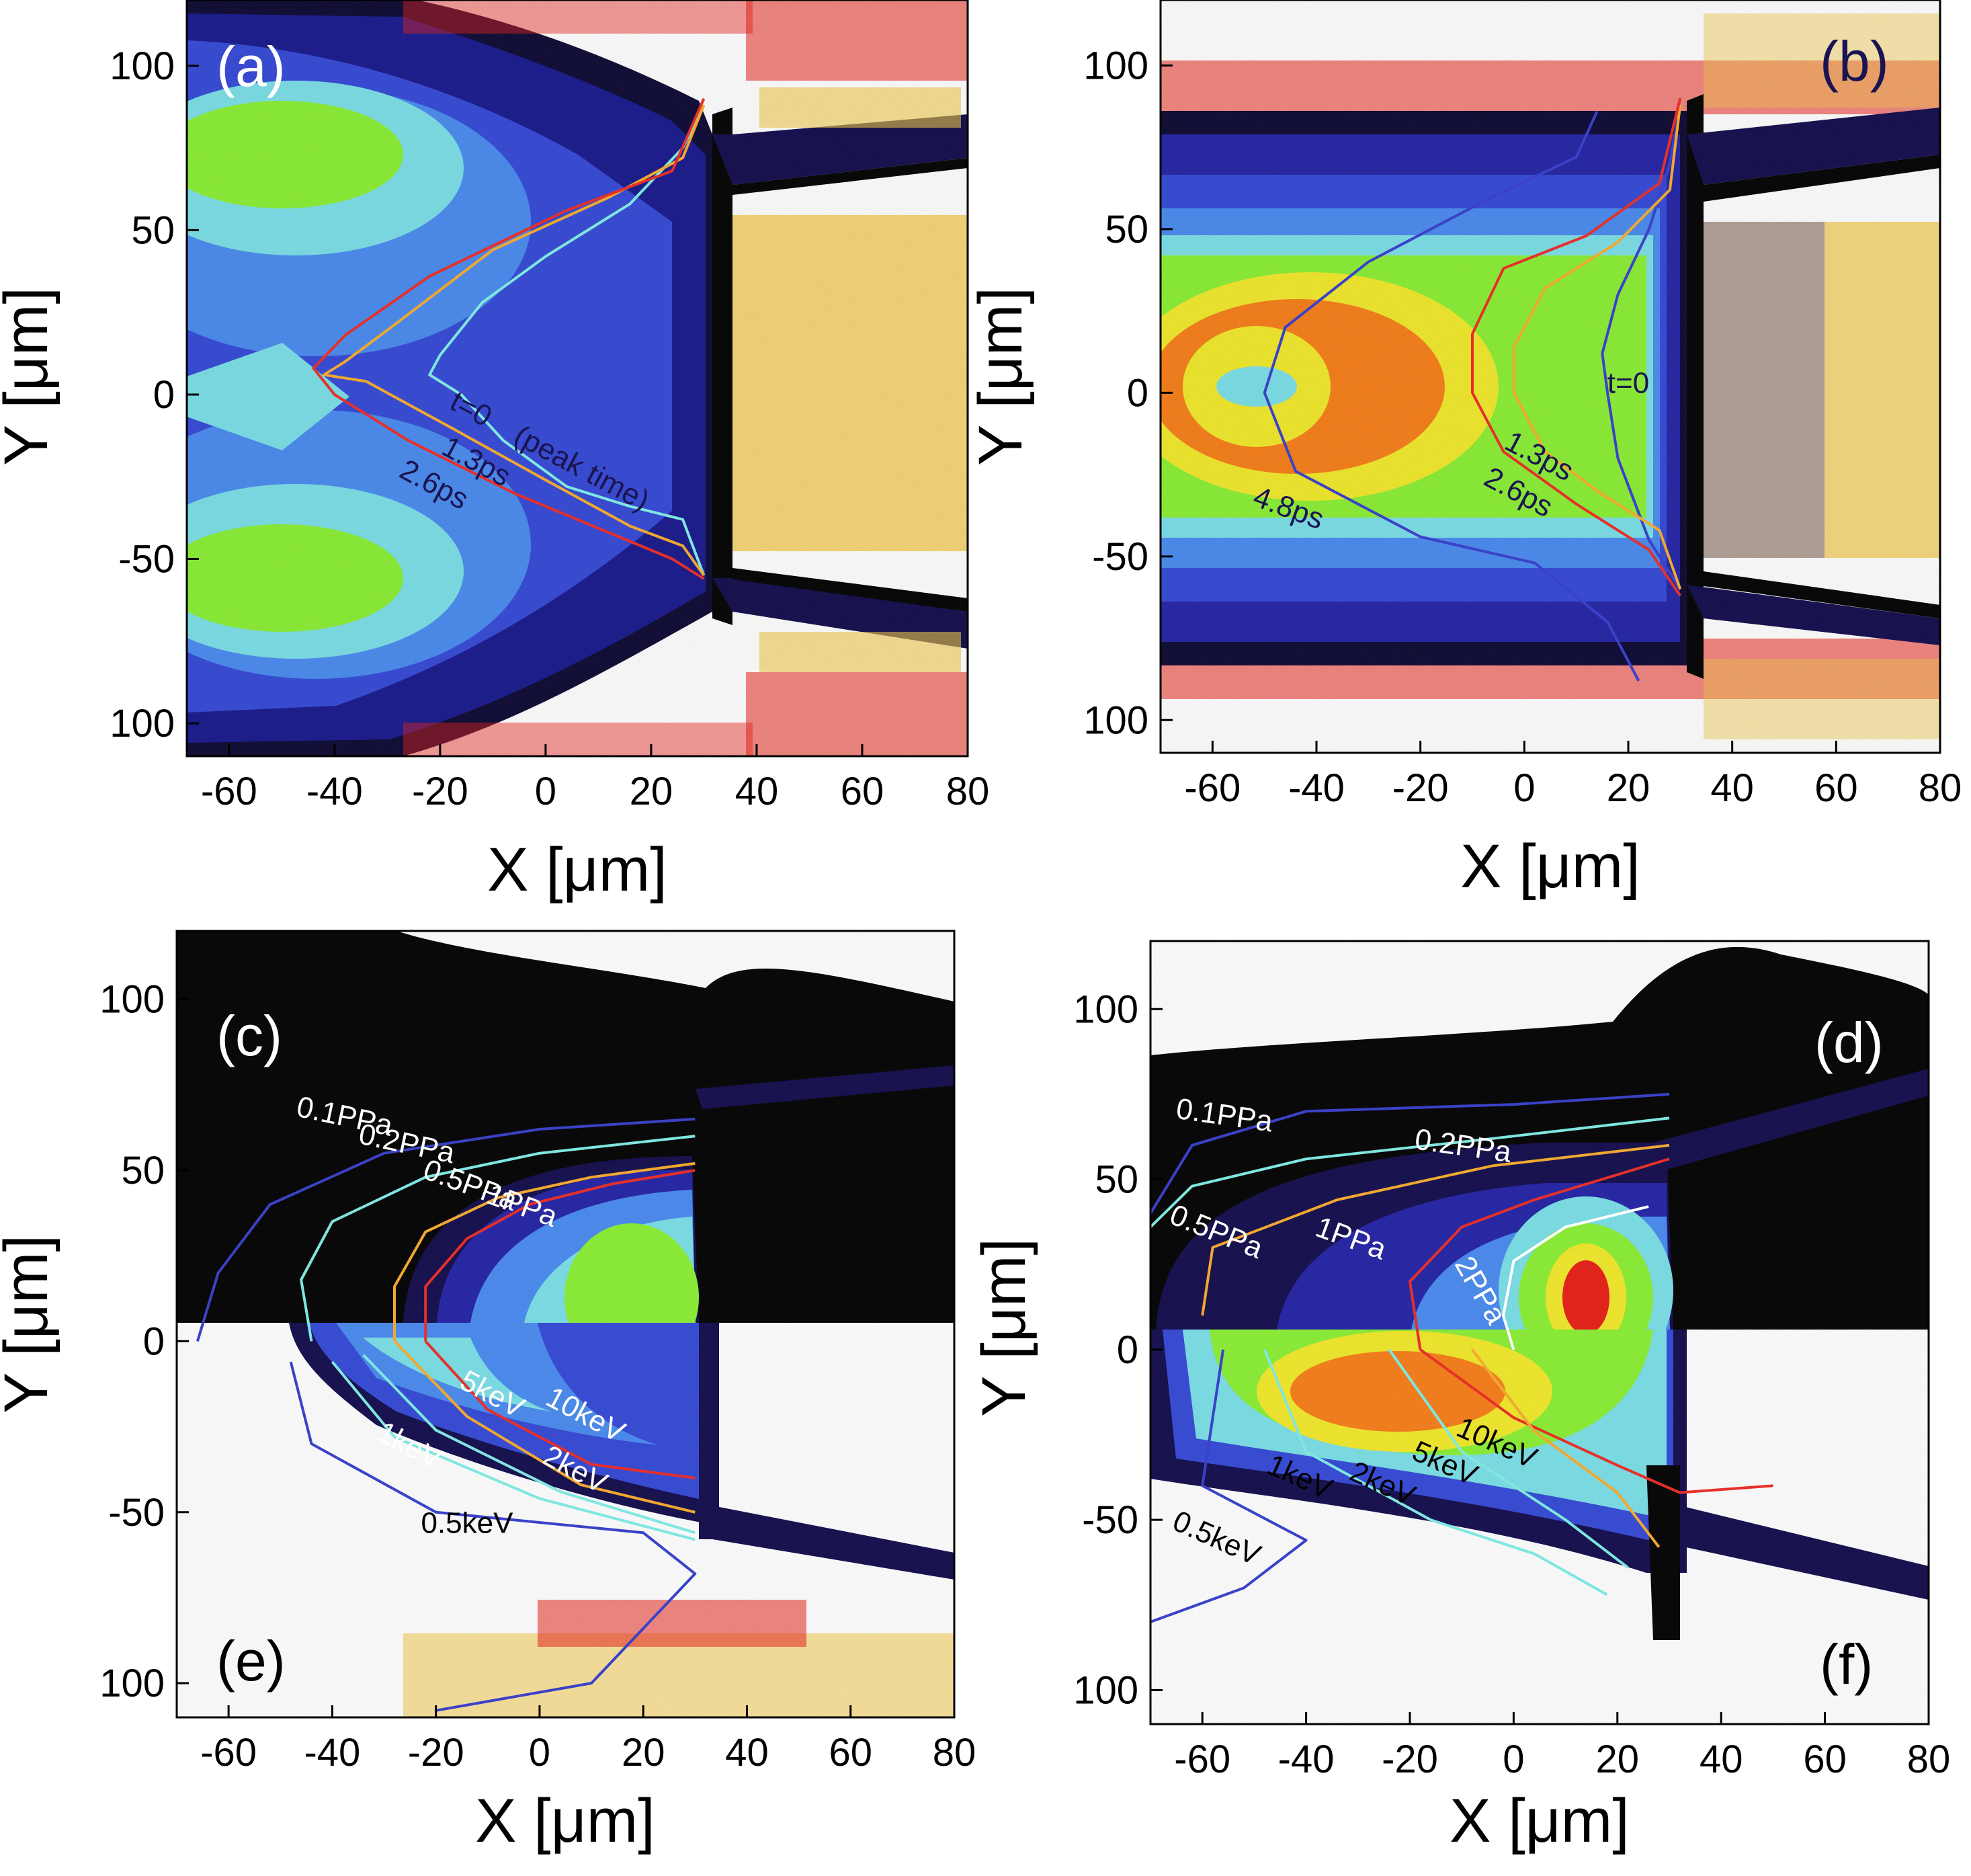 This screenshot has height=1876, width=1971. What do you see at coordinates (577, 869) in the screenshot?
I see `x-axis-label-a: X [μm]` at bounding box center [577, 869].